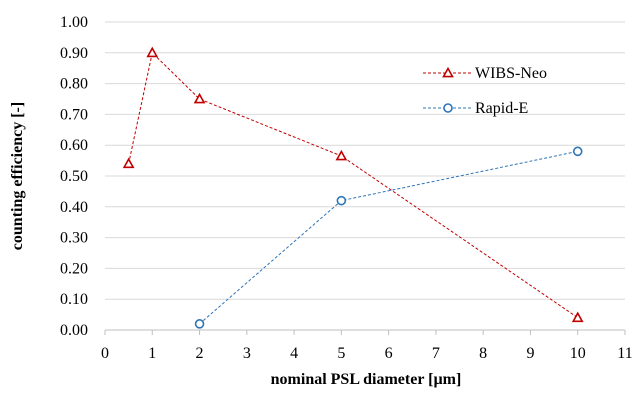 The image size is (635, 394). Describe the element at coordinates (152, 353) in the screenshot. I see `x-tick-label: 1` at that location.